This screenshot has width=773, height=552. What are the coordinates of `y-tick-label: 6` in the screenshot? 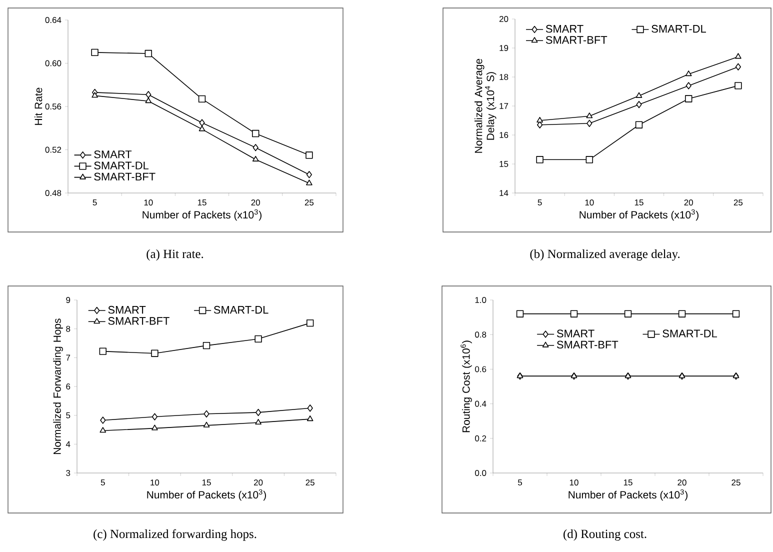 It's located at (68, 387).